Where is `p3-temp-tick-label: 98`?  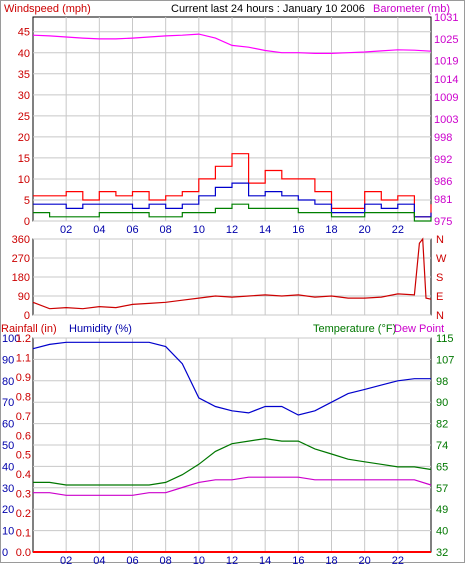 p3-temp-tick-label: 98 is located at coordinates (442, 382).